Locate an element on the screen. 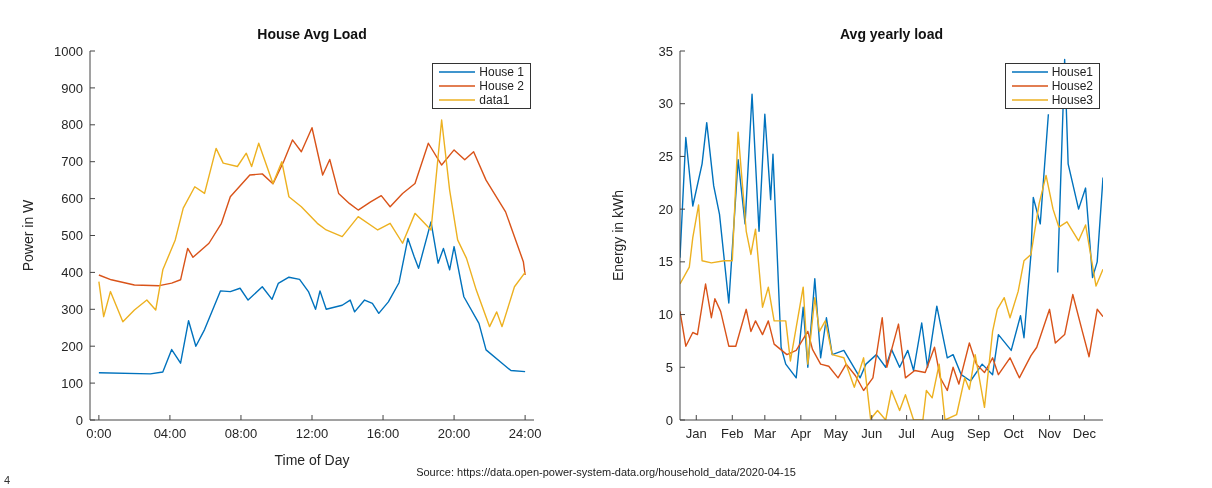  x-tick-label: 08:00 is located at coordinates (241, 434).